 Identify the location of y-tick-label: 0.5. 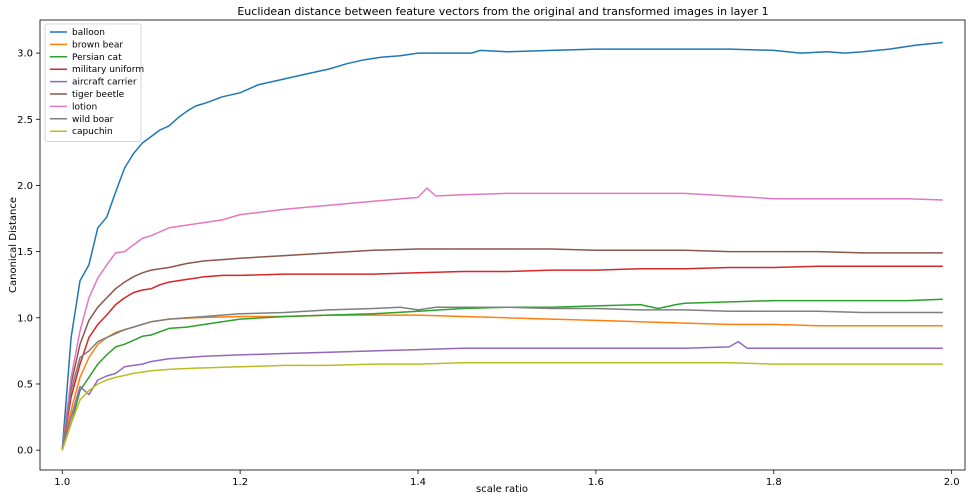
(25, 384).